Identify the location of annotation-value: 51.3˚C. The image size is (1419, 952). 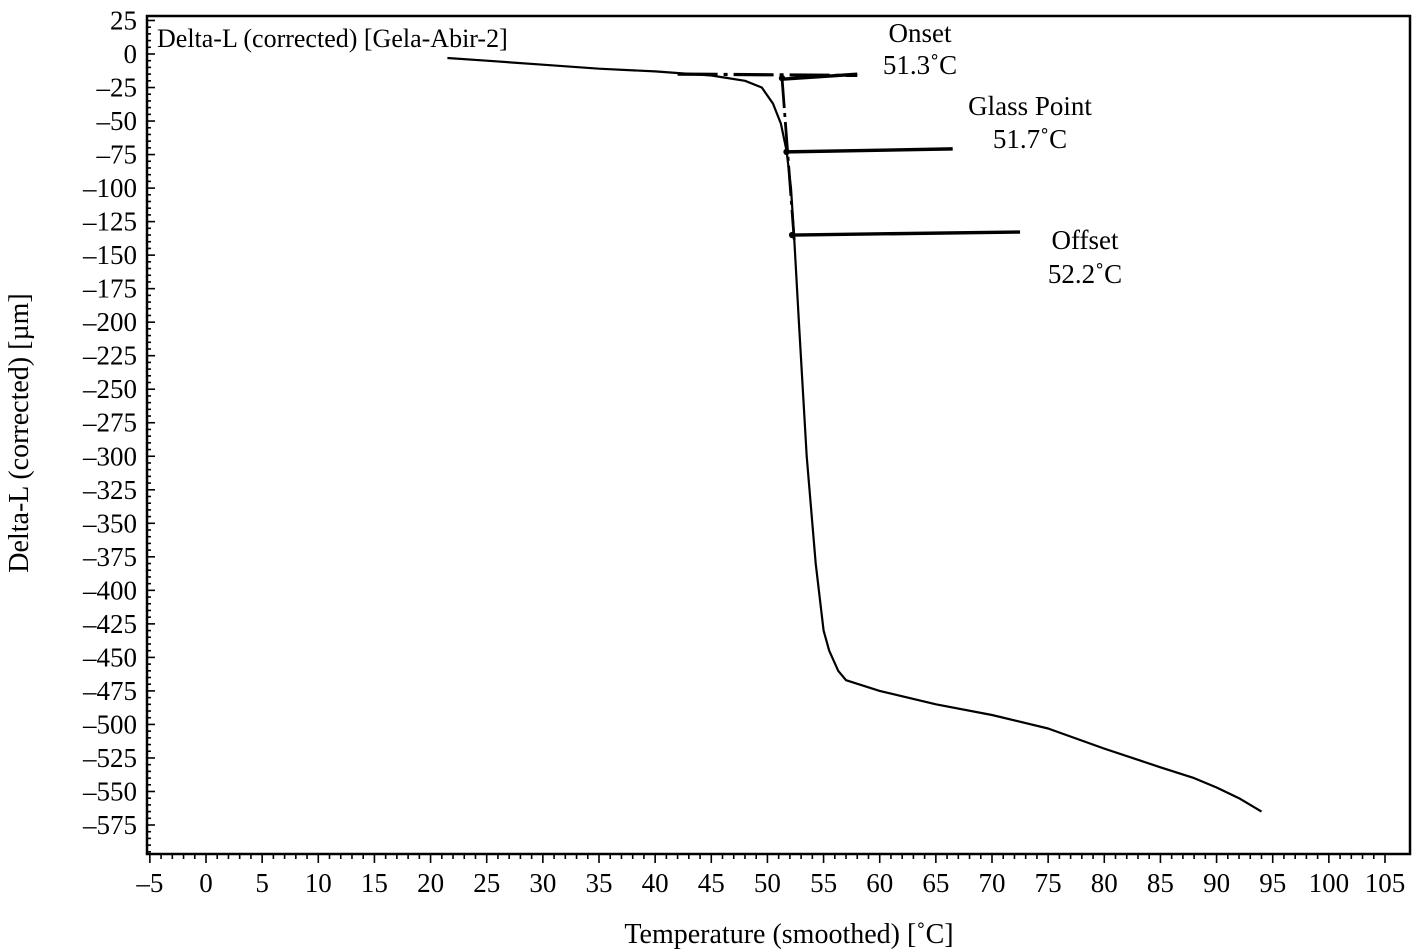
(920, 65).